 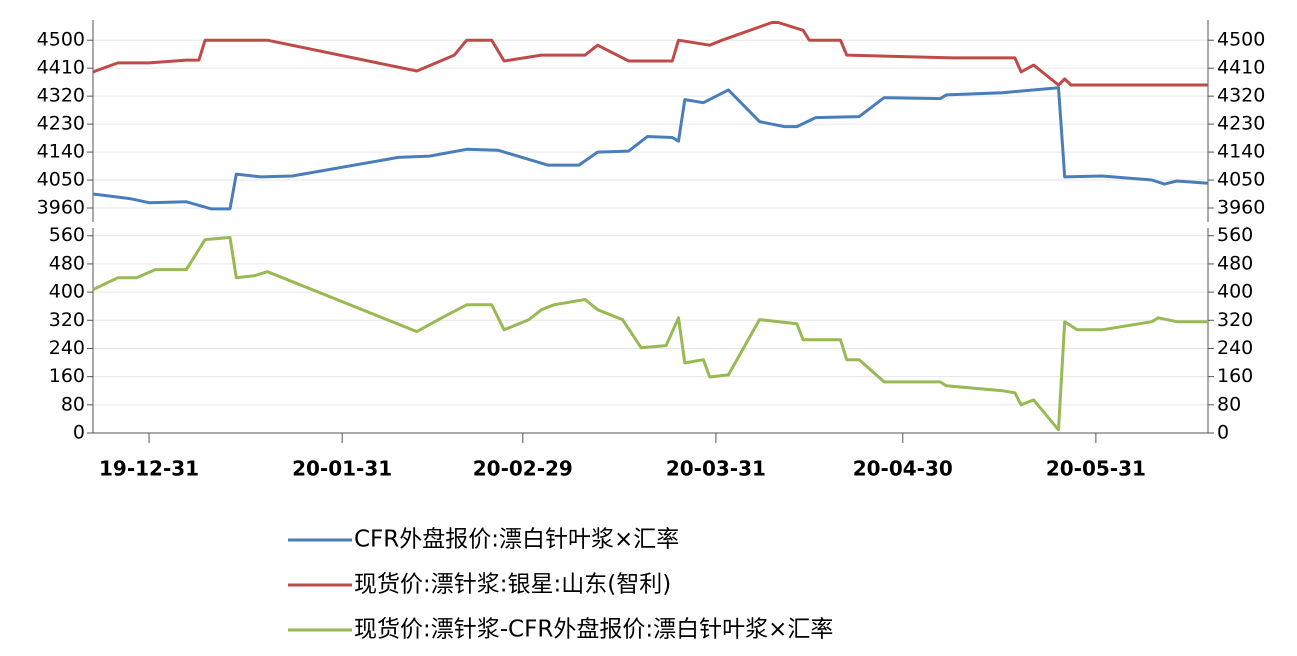 What do you see at coordinates (1235, 320) in the screenshot?
I see `y2-tick-label: 320` at bounding box center [1235, 320].